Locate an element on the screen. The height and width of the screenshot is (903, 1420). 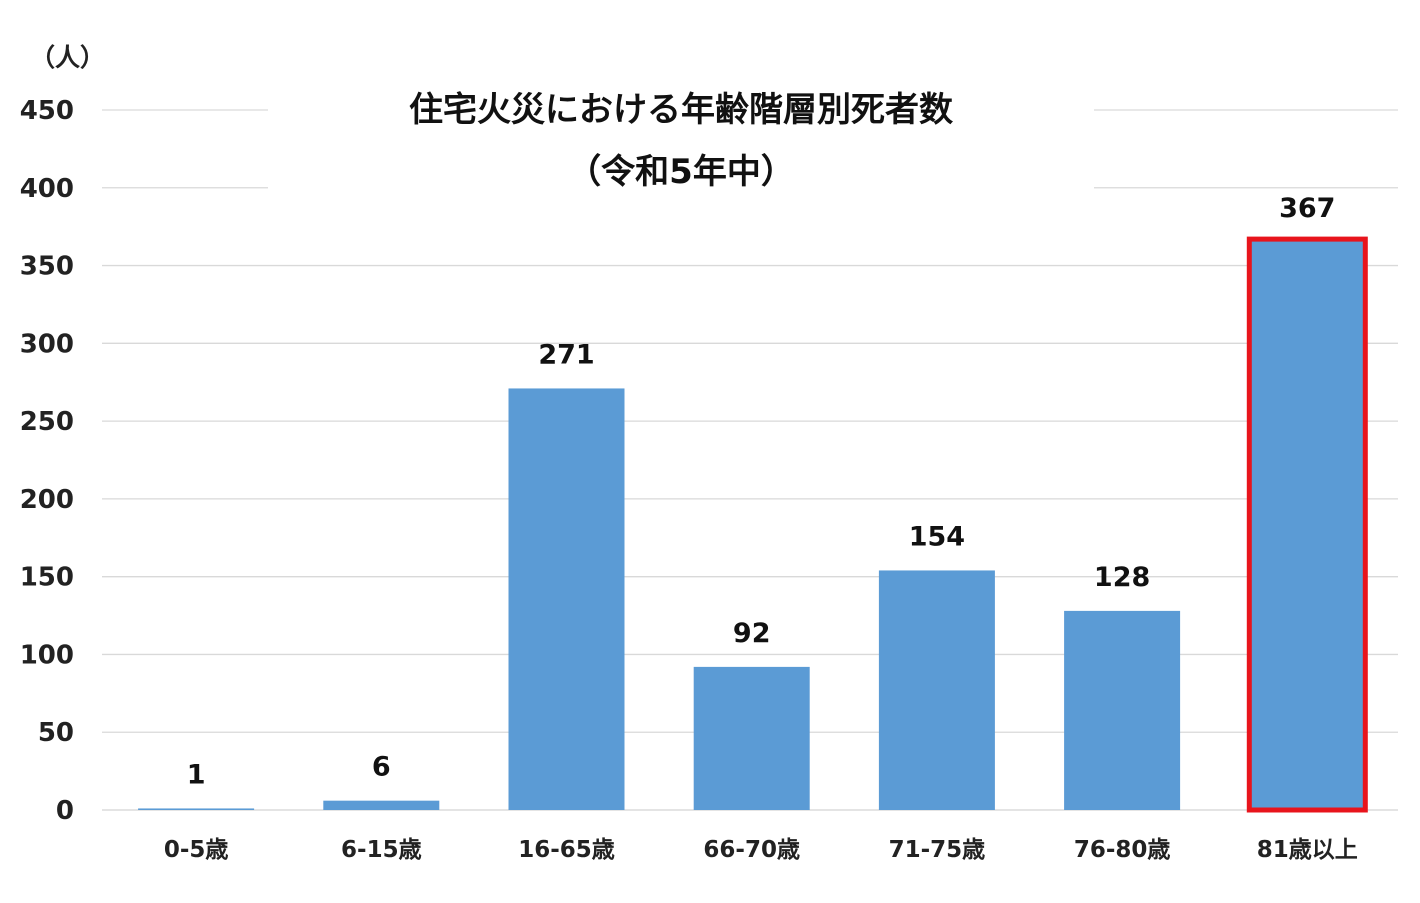
y-tick-label: 250 is located at coordinates (47, 422).